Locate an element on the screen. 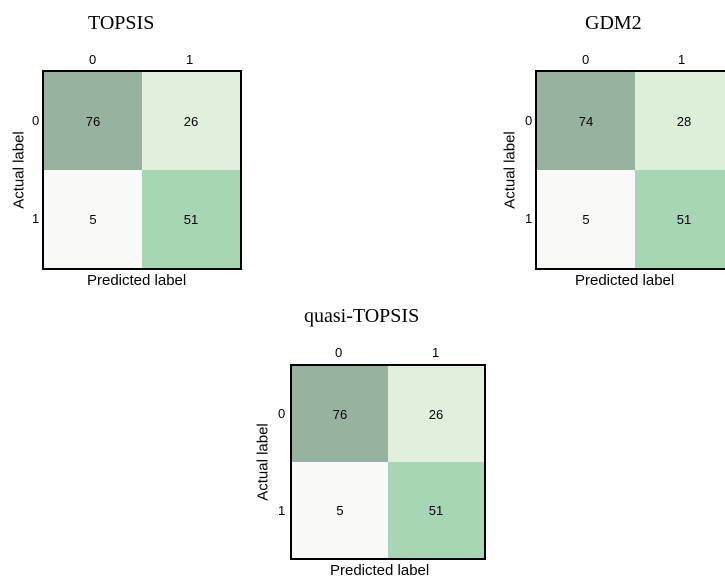 Image resolution: width=725 pixels, height=580 pixels. matrix-cell-0-1: 28 is located at coordinates (680, 121).